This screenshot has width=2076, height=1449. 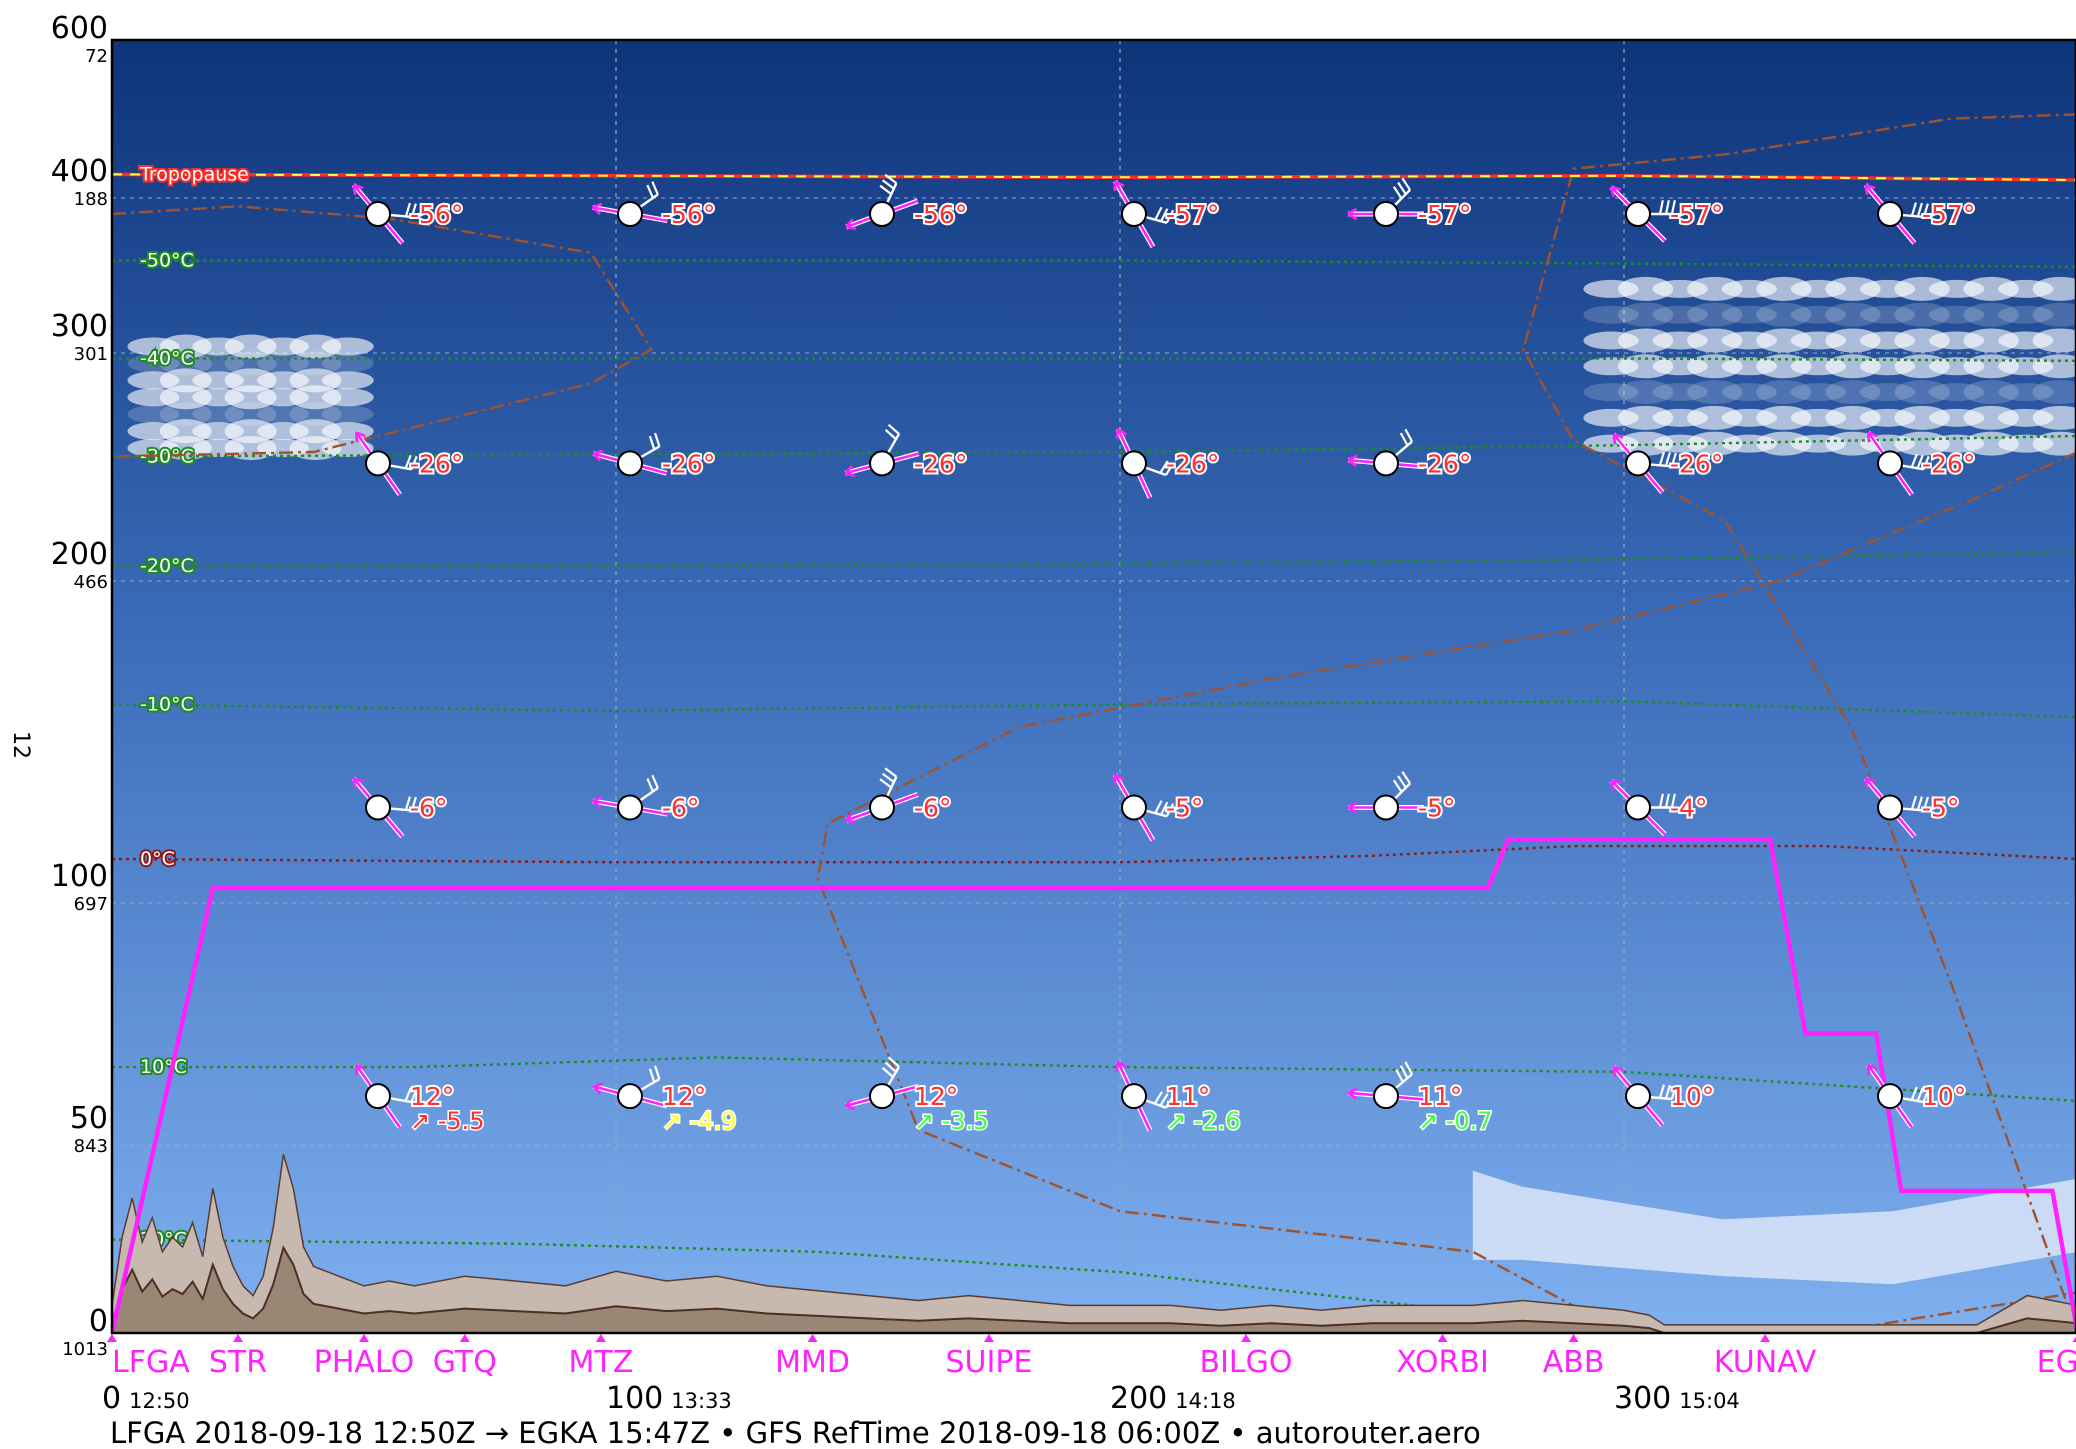 I want to click on temperature-label: -57°, so click(x=1444, y=214).